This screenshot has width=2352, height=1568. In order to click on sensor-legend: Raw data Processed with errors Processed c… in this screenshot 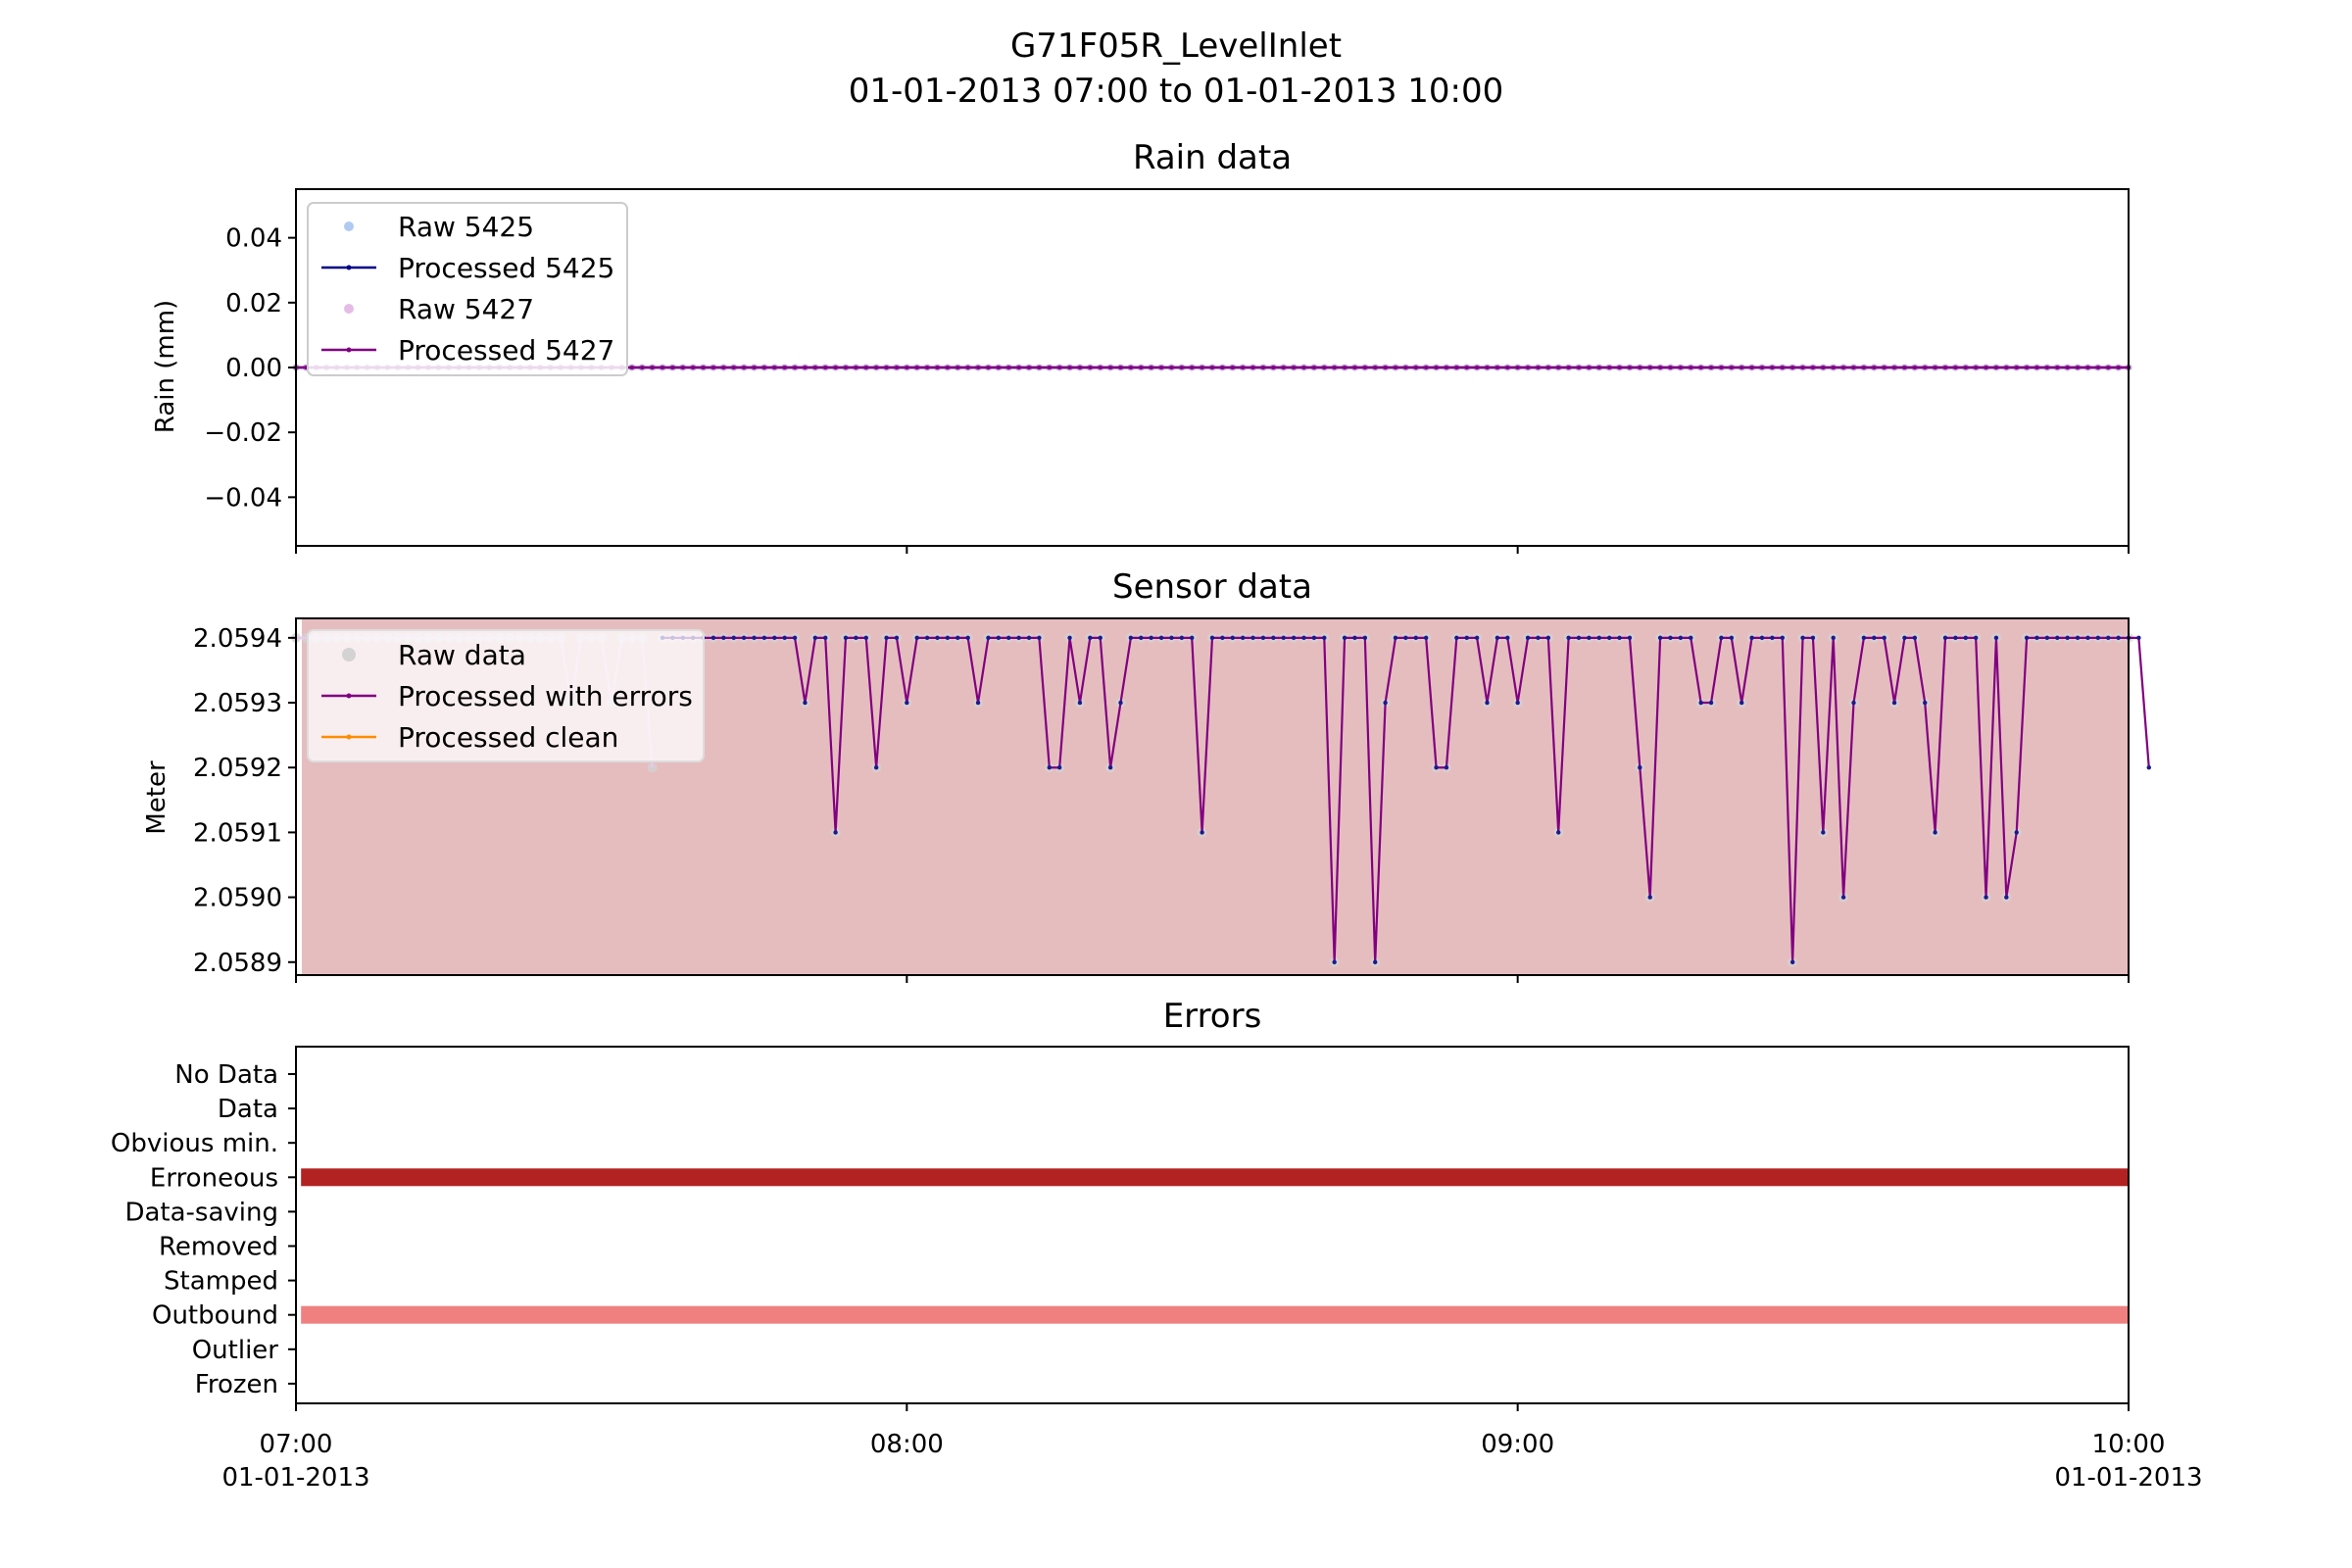, I will do `click(506, 695)`.